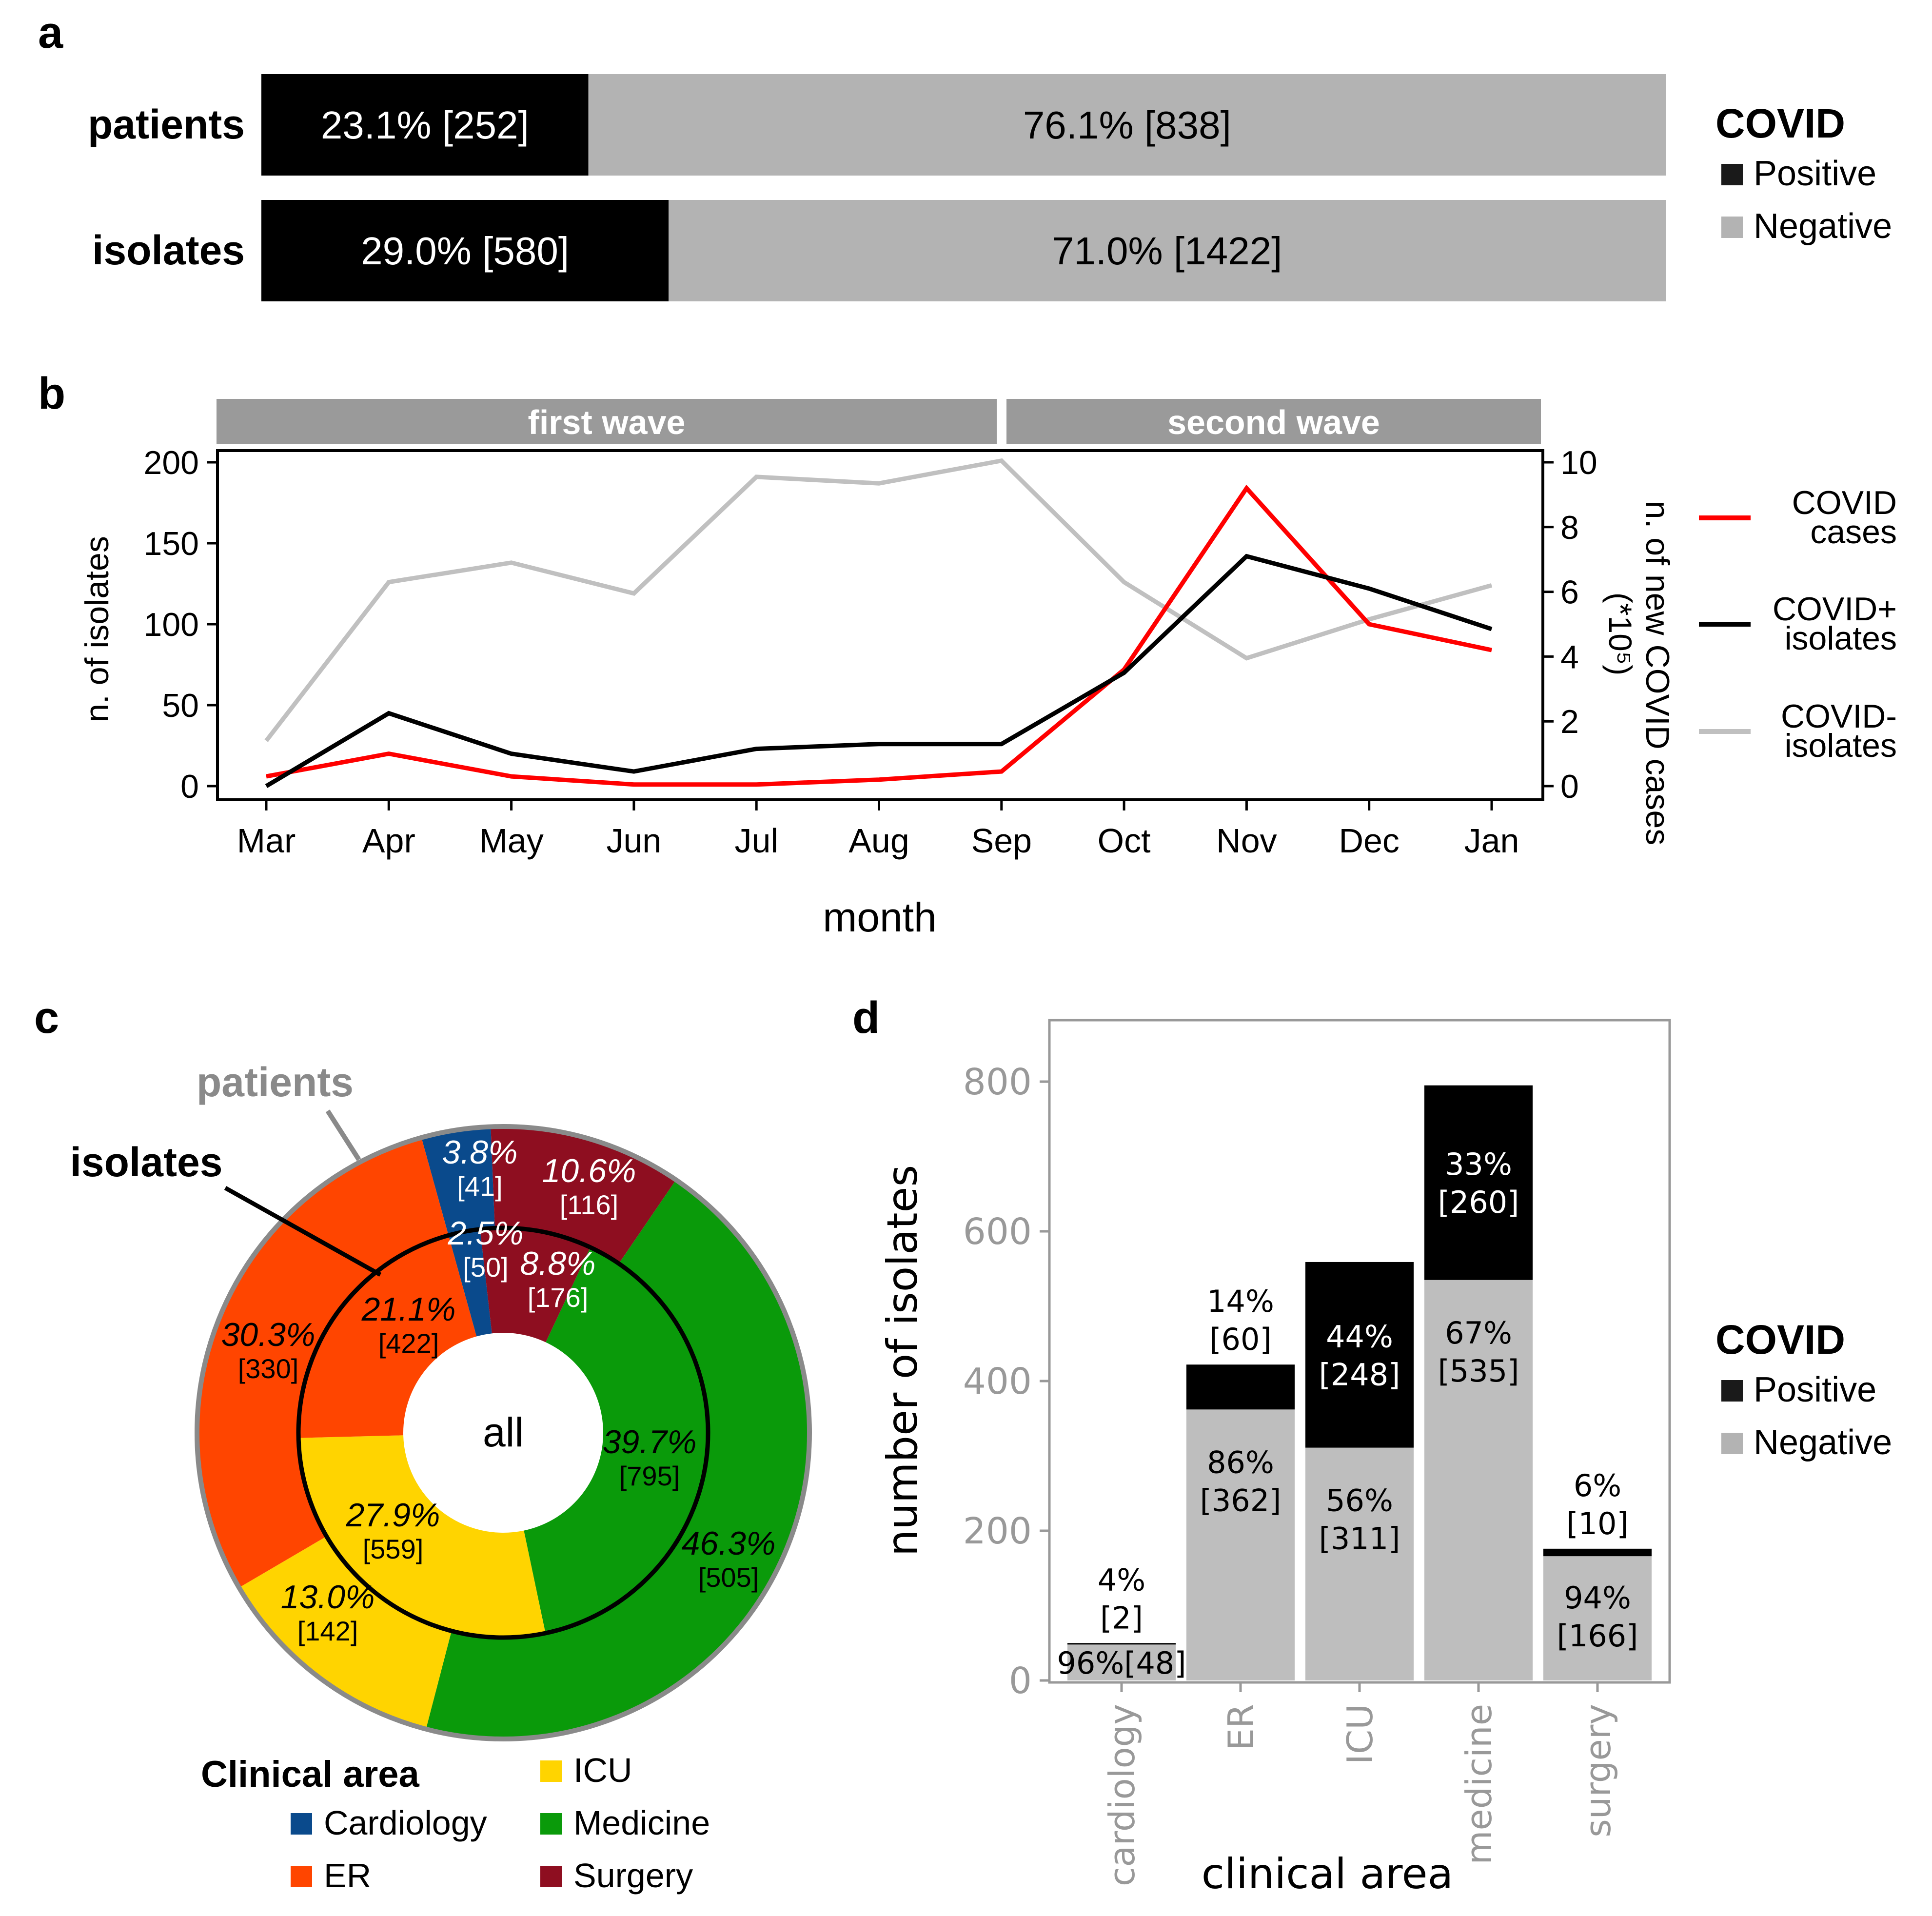 This screenshot has width=1932, height=1916. I want to click on xtick-label-may: May, so click(511, 841).